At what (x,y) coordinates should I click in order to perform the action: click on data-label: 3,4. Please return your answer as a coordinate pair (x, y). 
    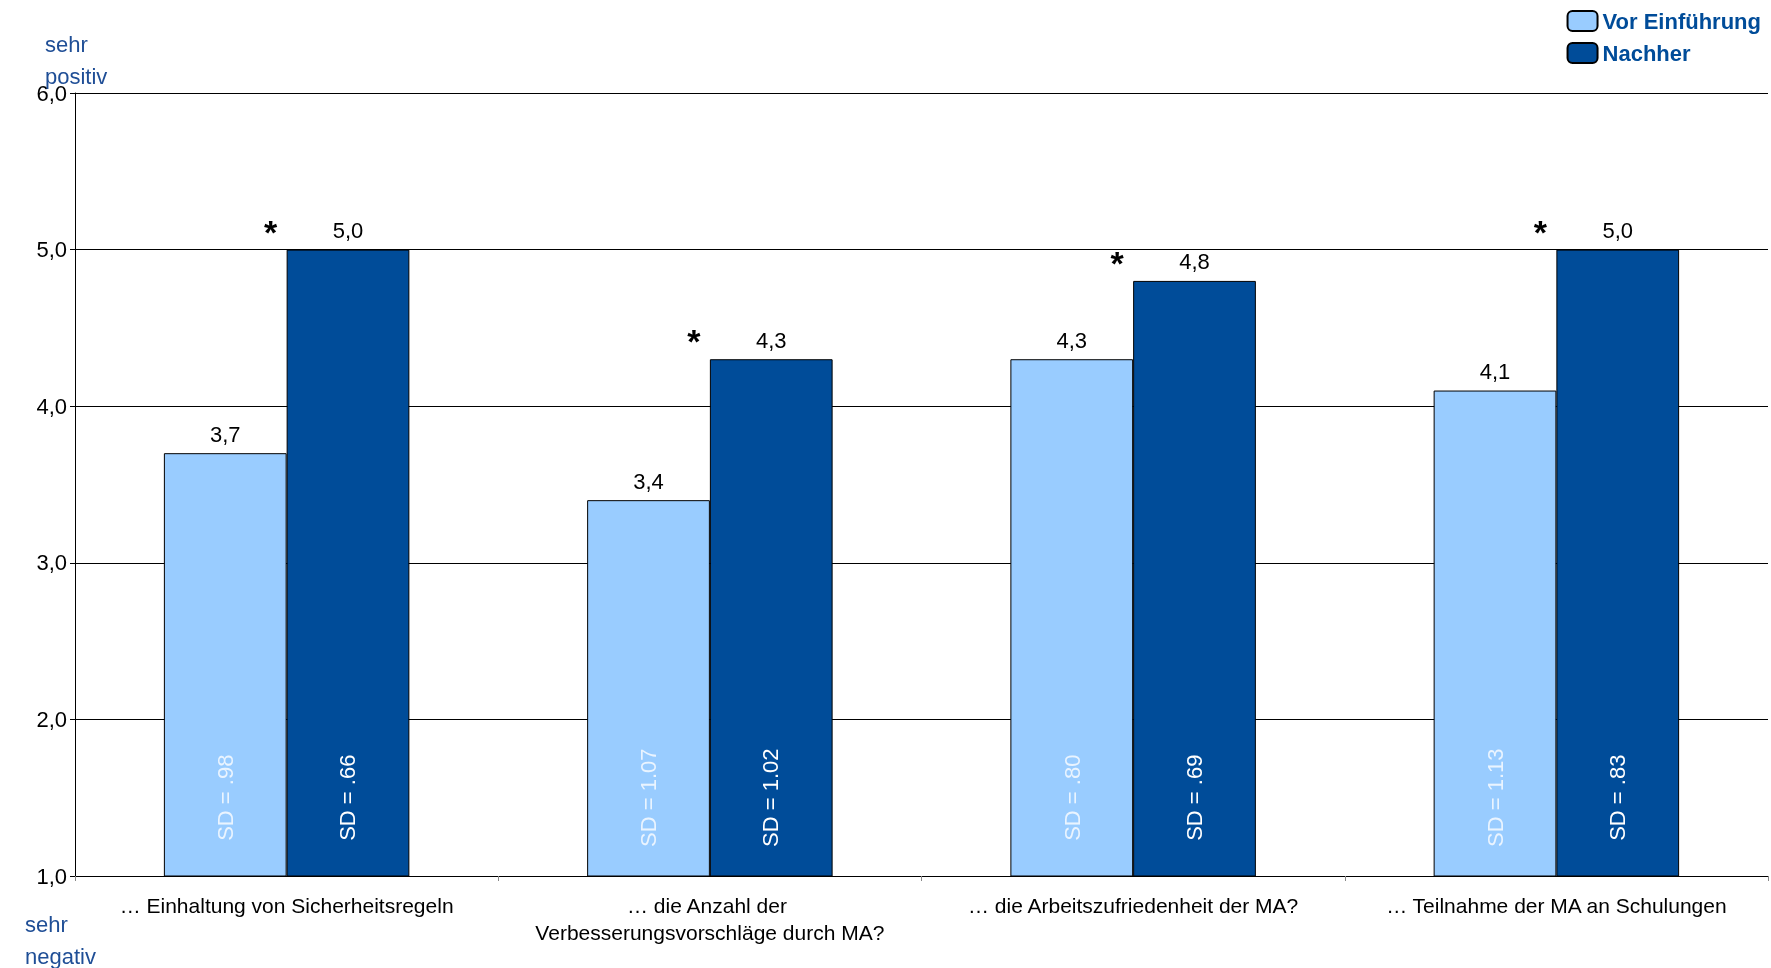
    Looking at the image, I should click on (648, 481).